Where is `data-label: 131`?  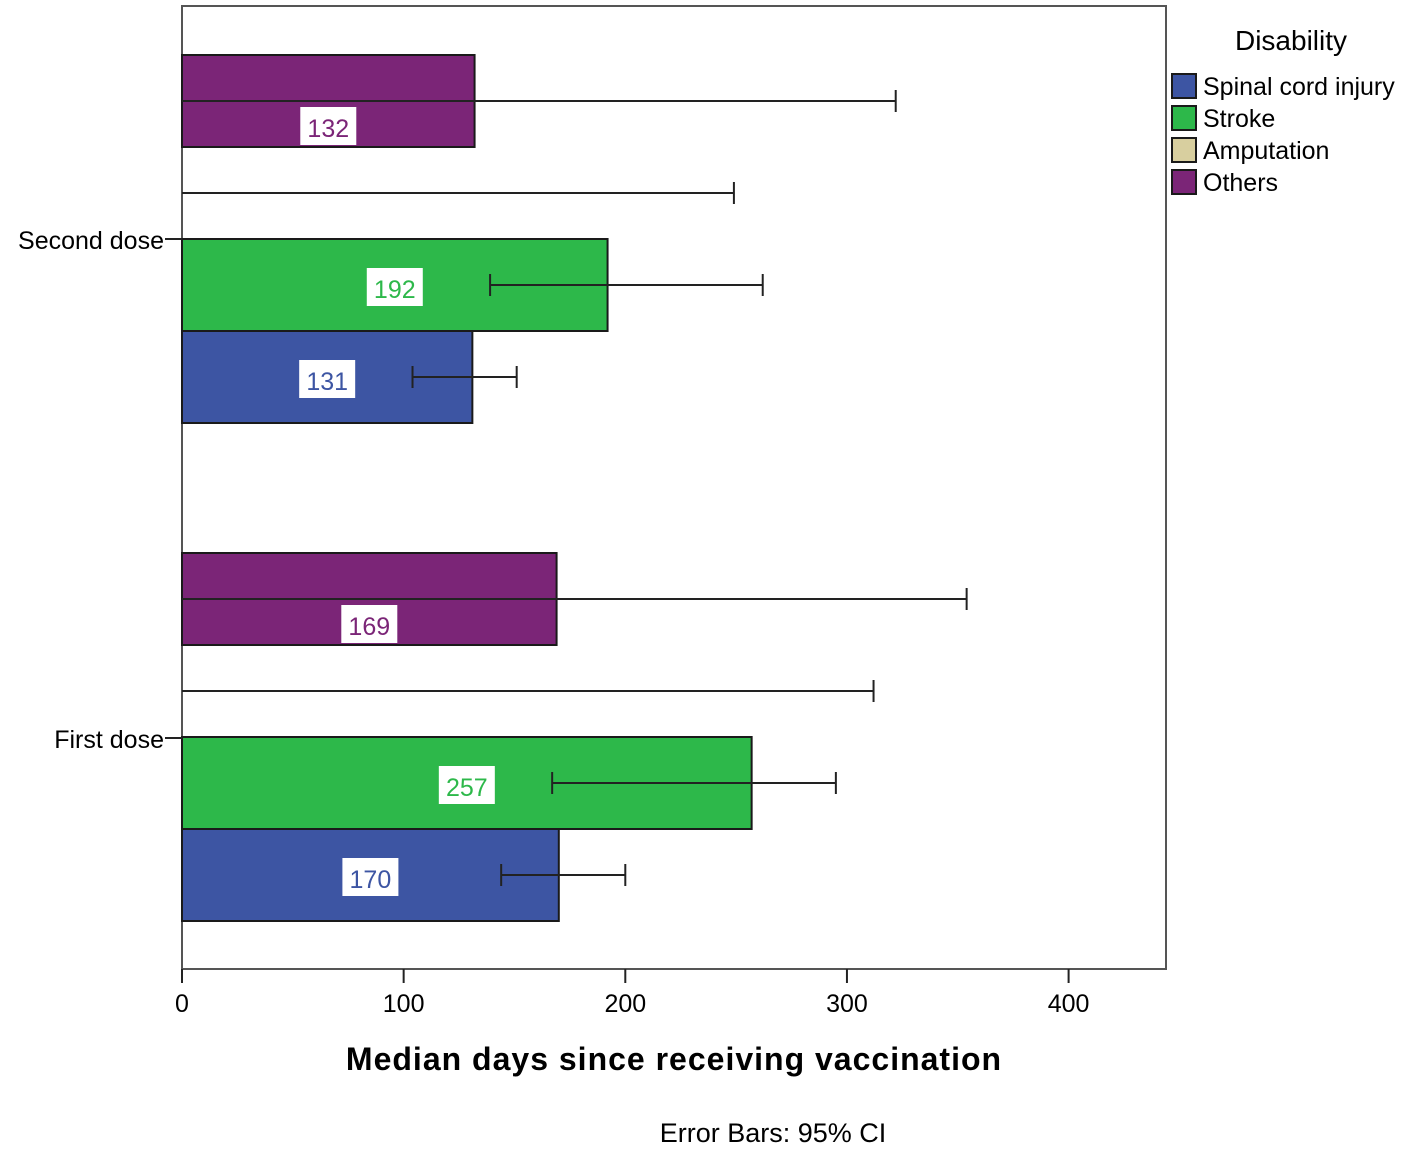 data-label: 131 is located at coordinates (327, 379).